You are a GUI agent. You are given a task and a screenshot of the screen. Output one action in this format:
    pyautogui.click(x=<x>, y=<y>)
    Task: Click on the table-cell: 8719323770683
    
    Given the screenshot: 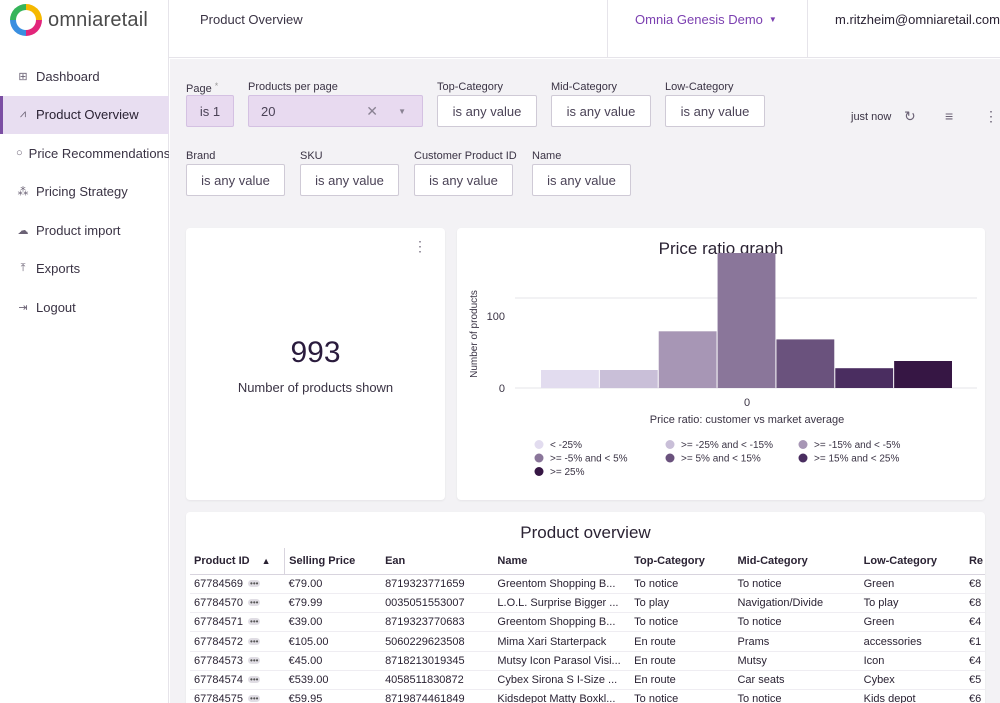 What is the action you would take?
    pyautogui.click(x=437, y=622)
    